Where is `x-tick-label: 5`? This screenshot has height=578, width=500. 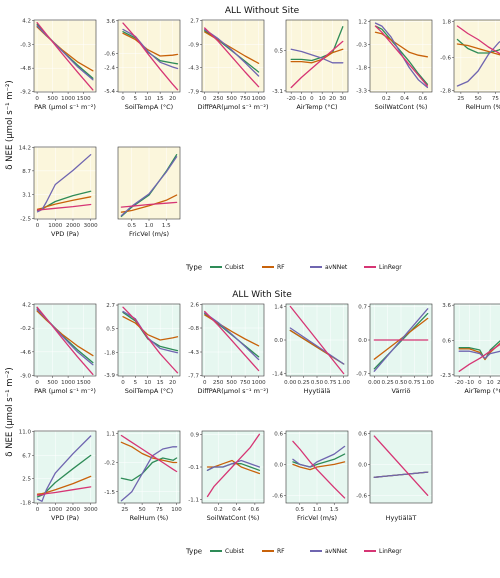
x-tick-label: 5 is located at coordinates (136, 99).